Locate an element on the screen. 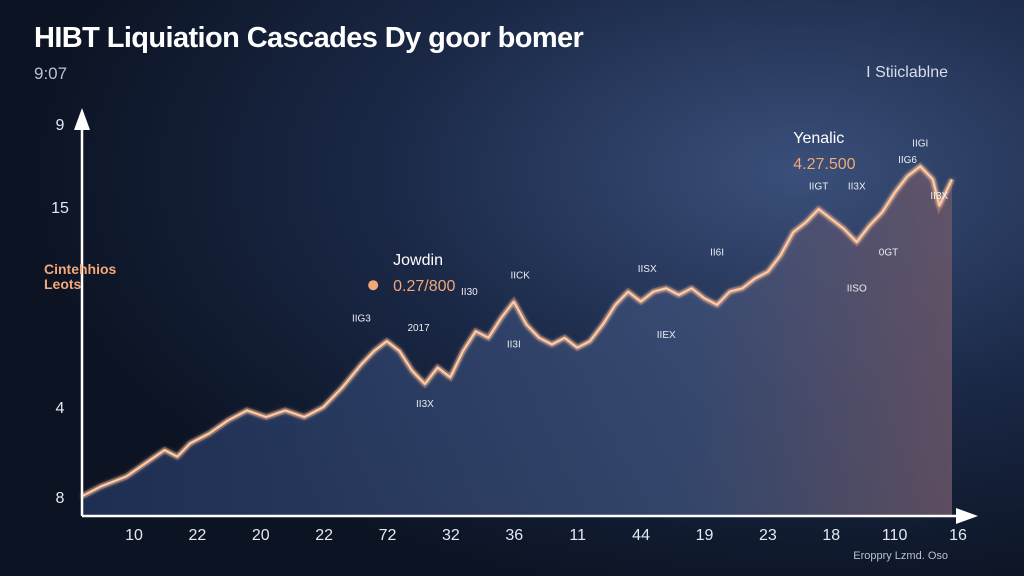 This screenshot has height=576, width=1024. y-tick-labels: 8 4 15 9 is located at coordinates (60, 312).